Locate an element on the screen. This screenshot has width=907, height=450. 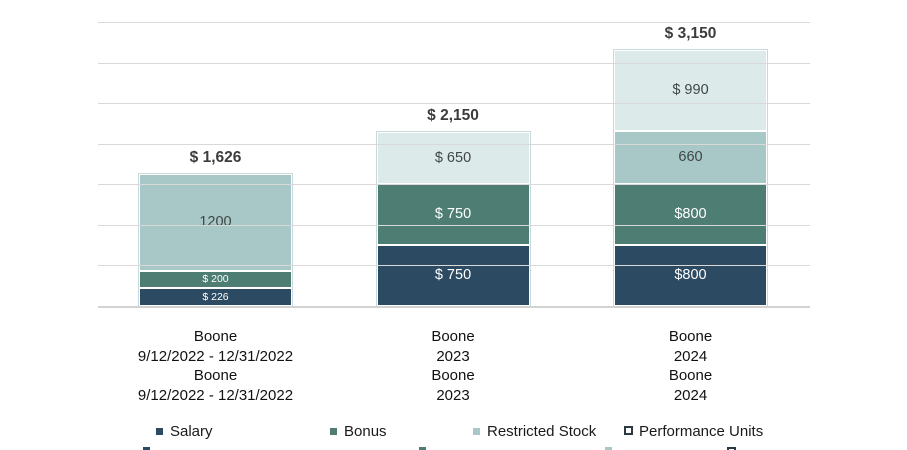
bar-segment-bonus: $ 200 is located at coordinates (215, 279).